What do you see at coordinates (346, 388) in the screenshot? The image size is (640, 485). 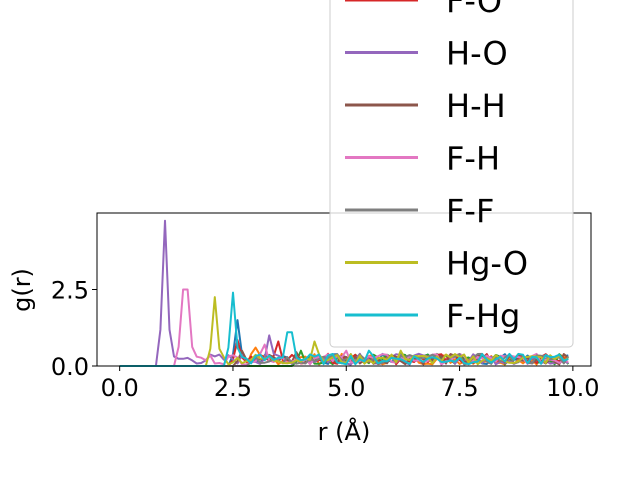 I see `x-tick-label: 5.0` at bounding box center [346, 388].